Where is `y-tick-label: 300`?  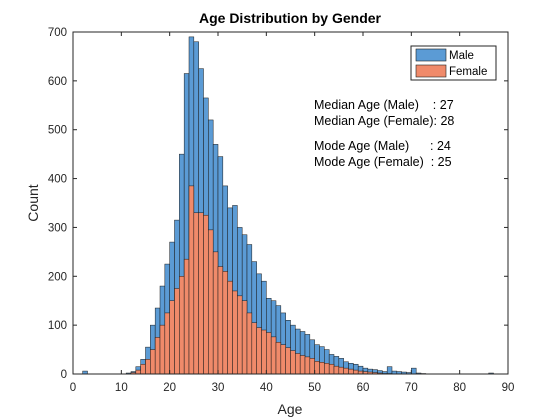 y-tick-label: 300 is located at coordinates (57, 228).